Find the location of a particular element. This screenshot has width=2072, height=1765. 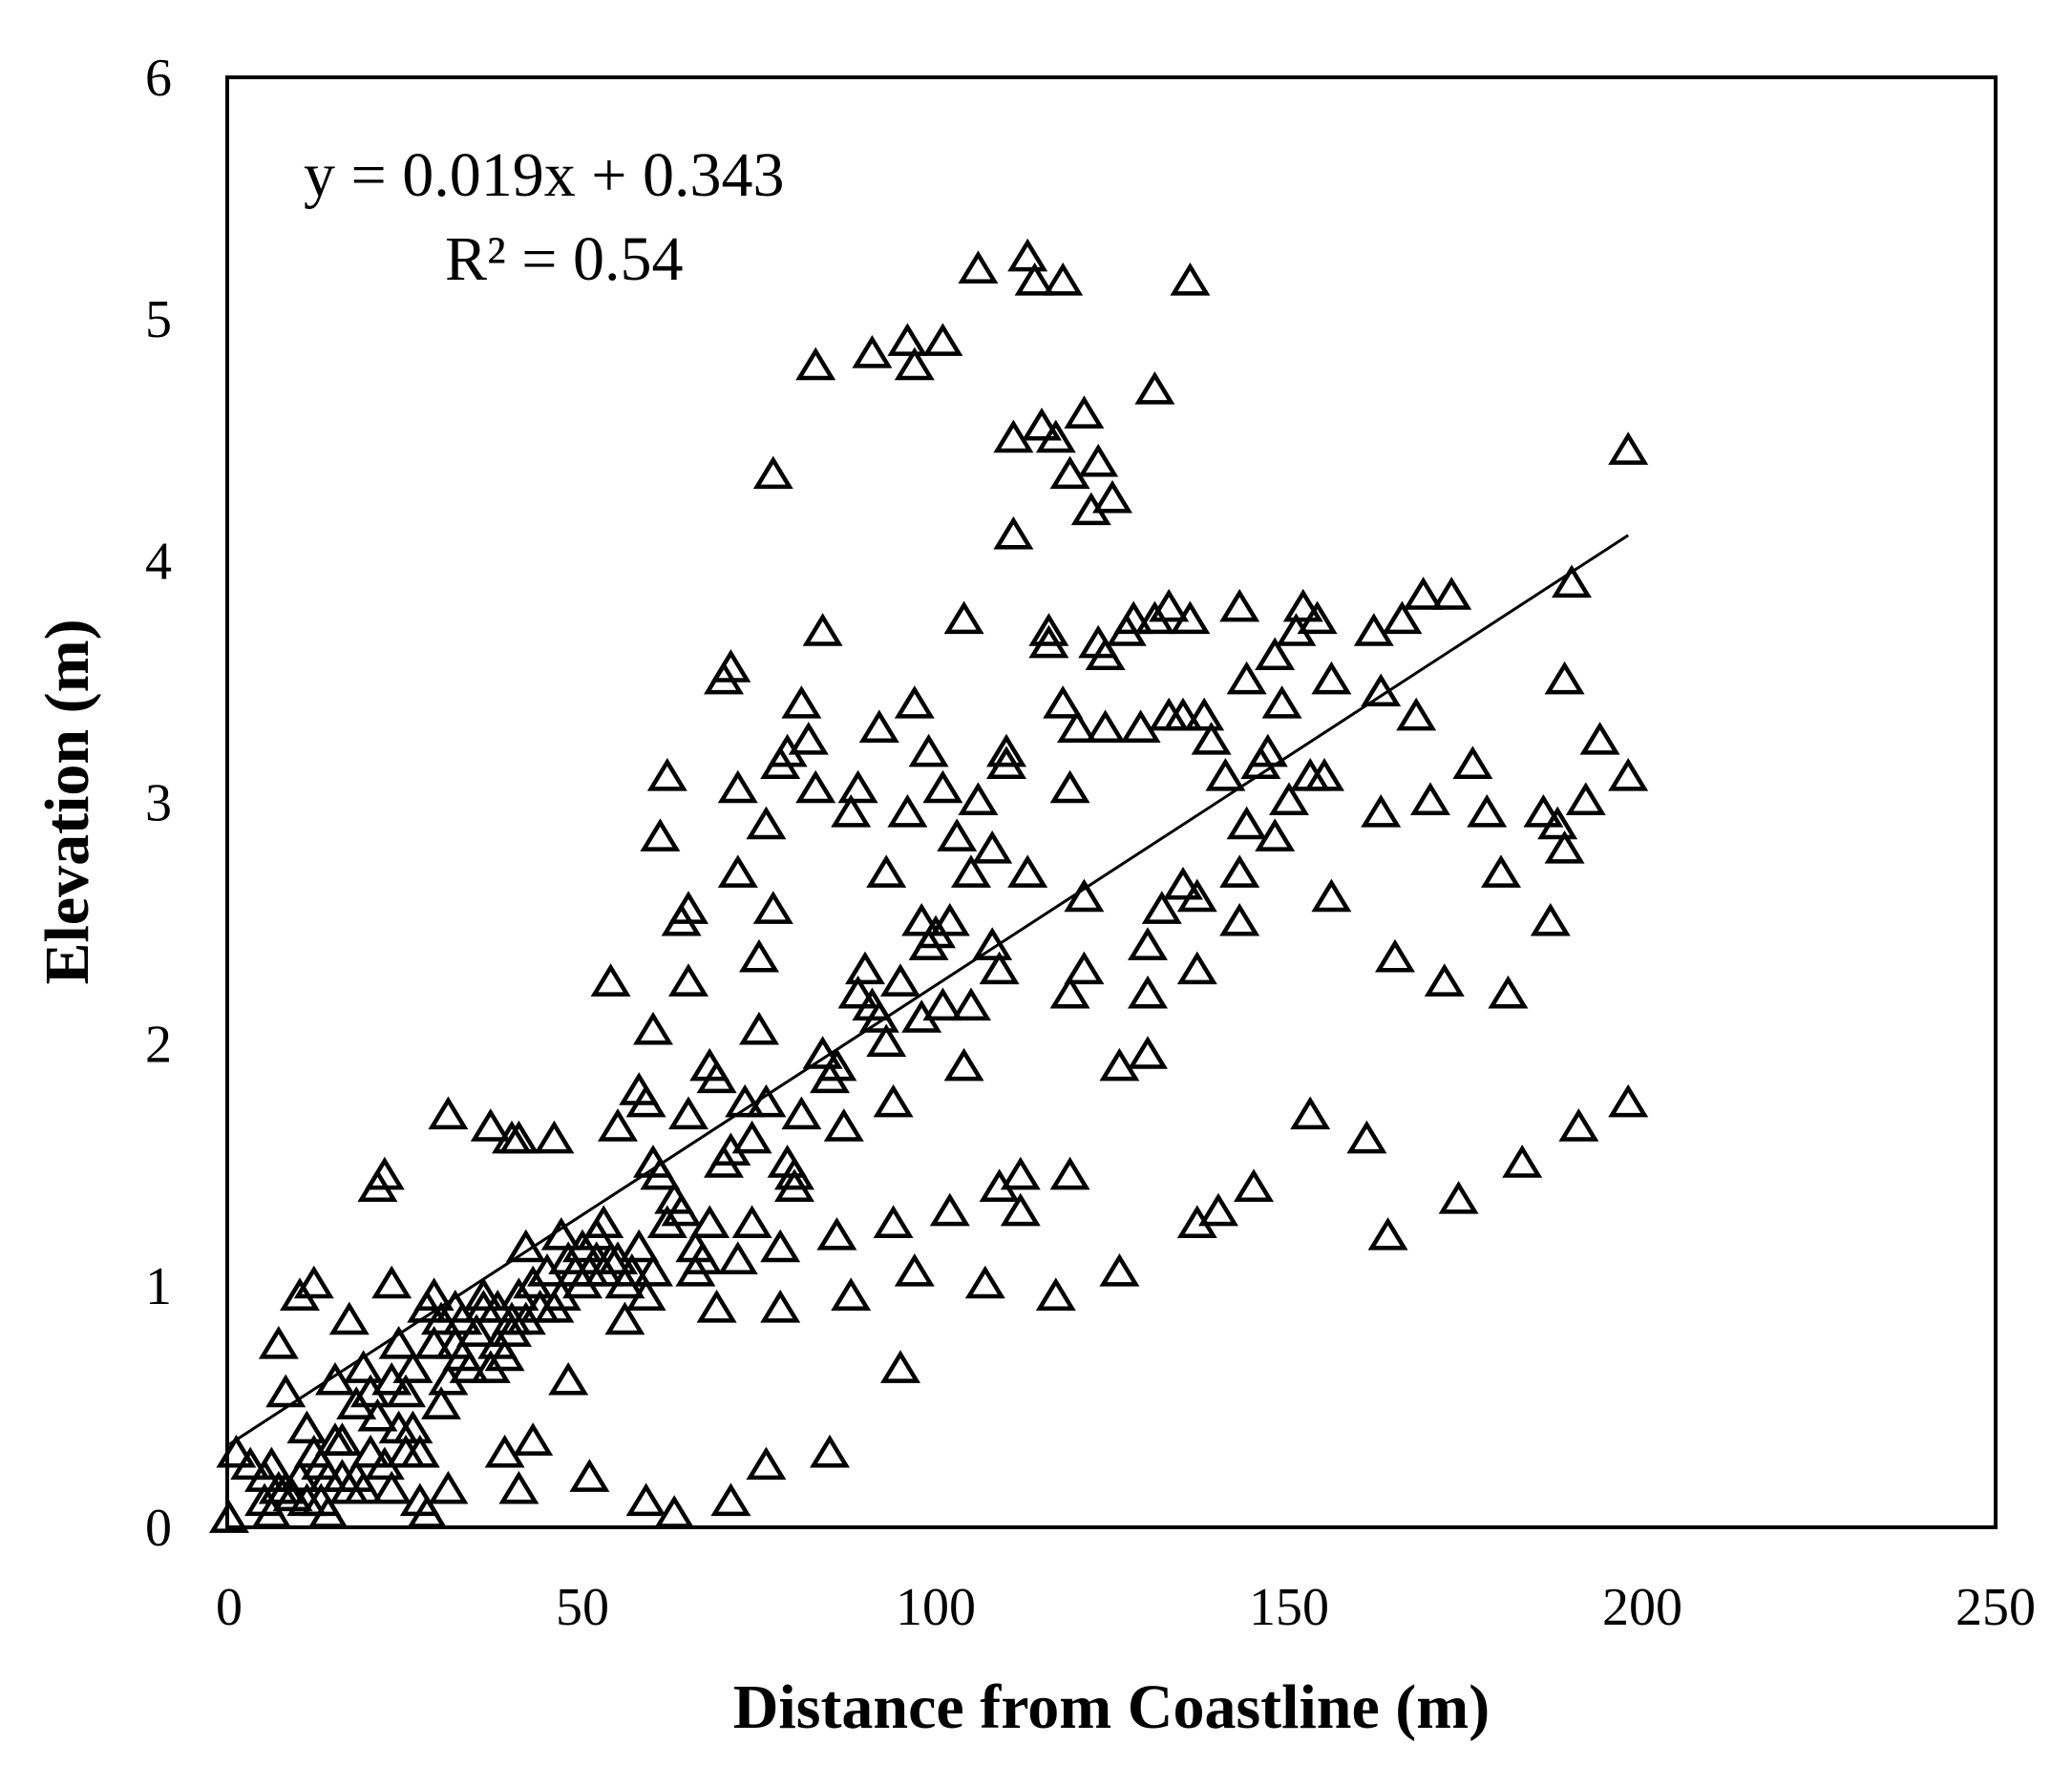

y-tick-label: 0 is located at coordinates (159, 1528).